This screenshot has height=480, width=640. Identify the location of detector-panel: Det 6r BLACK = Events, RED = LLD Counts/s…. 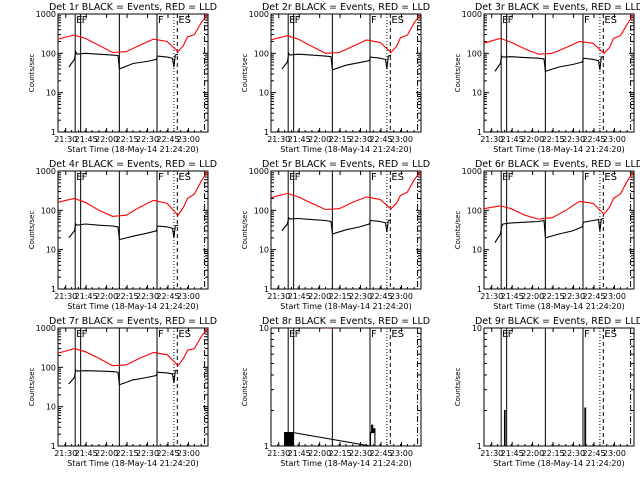
(547, 235).